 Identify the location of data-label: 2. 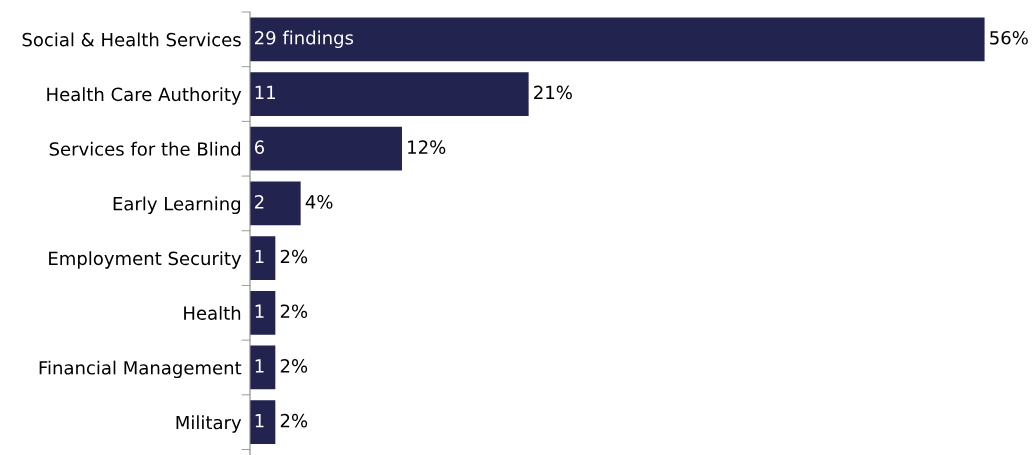
(259, 202).